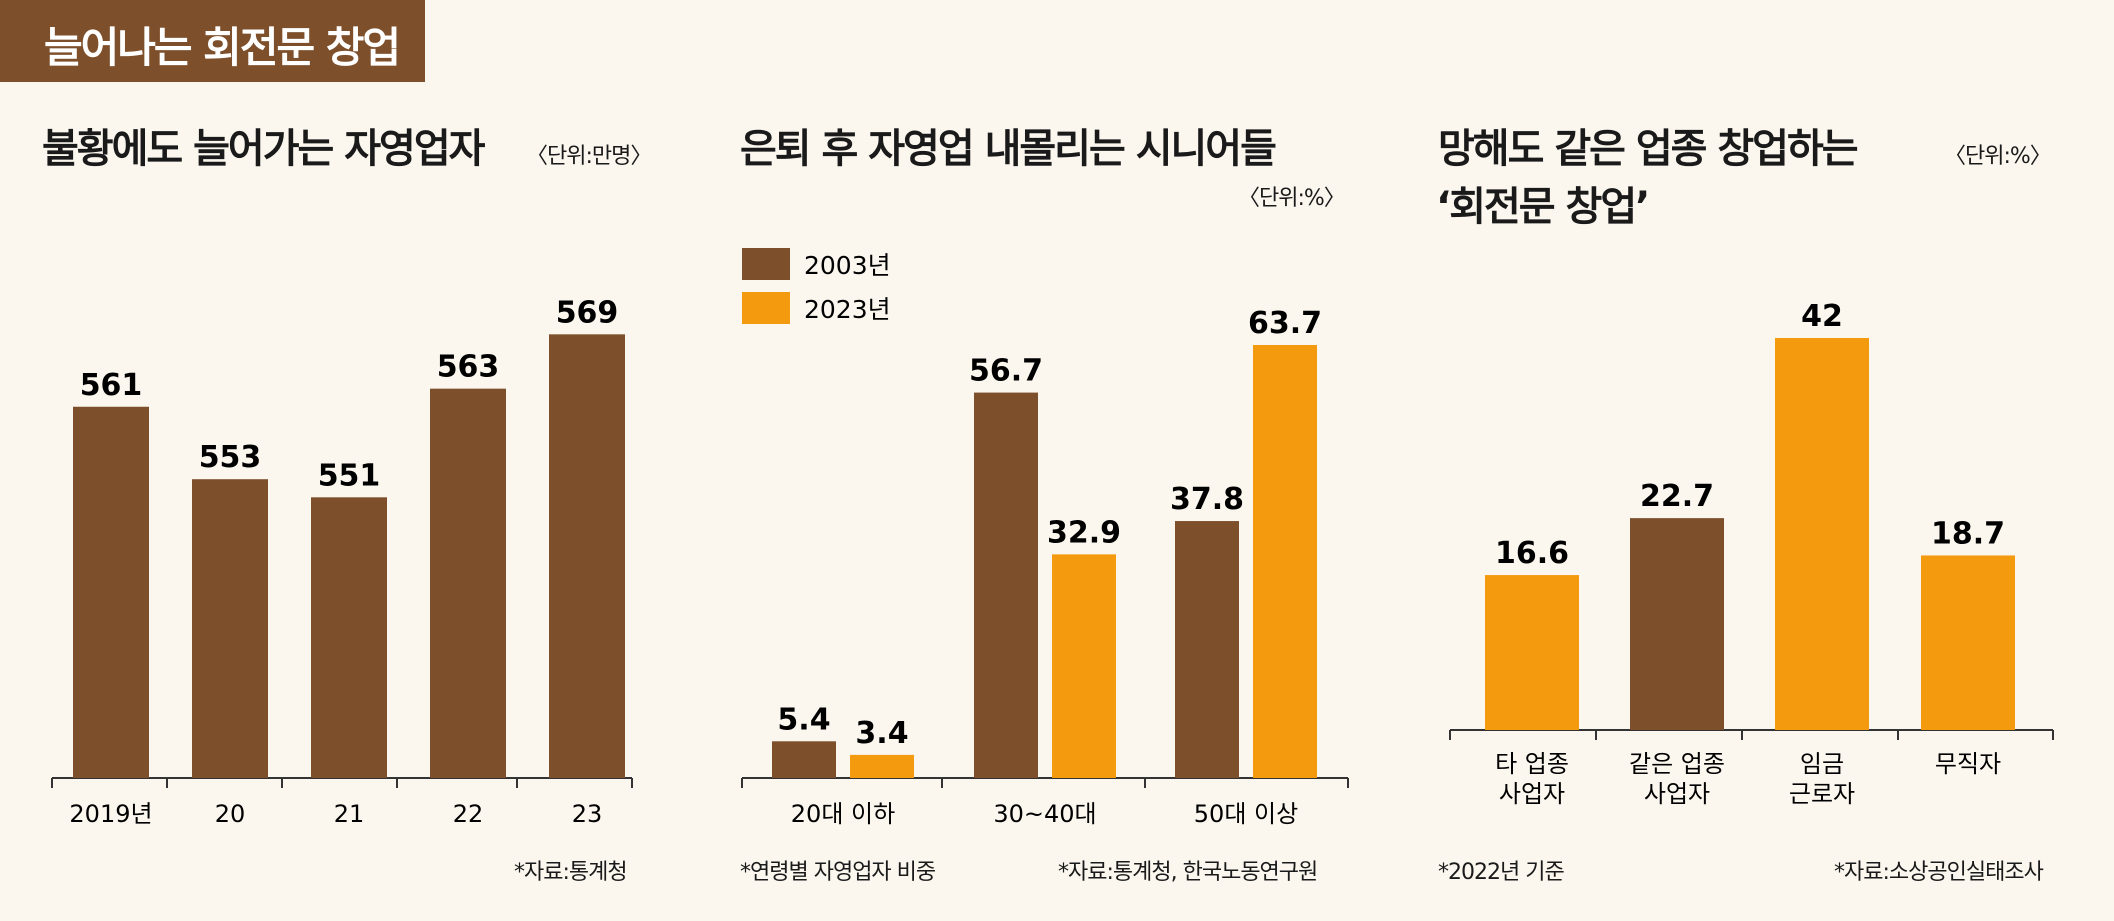 Image resolution: width=2114 pixels, height=921 pixels. I want to click on banner: 늘어나는 회전문 창업, so click(212, 41).